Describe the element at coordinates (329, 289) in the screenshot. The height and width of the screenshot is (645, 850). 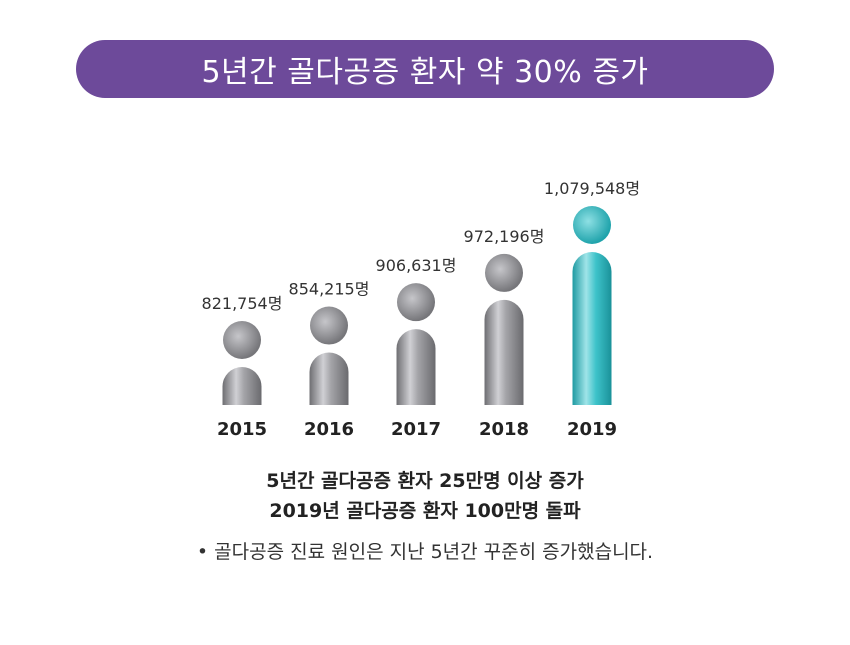
I see `value-label-2016: 854,215명` at that location.